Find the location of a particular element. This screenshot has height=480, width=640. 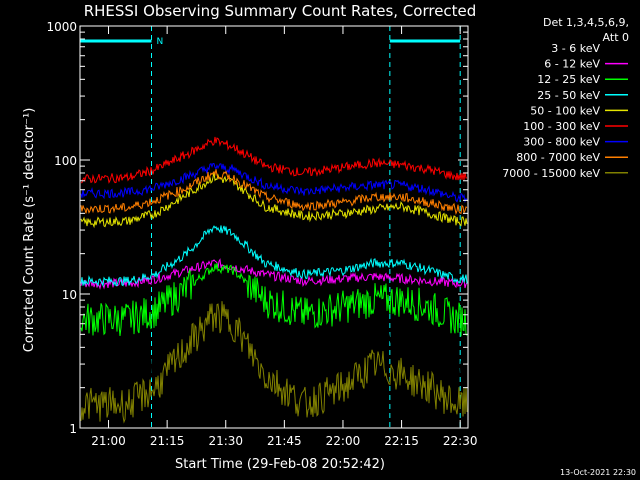

x-tick-label: 21:45 is located at coordinates (284, 441).